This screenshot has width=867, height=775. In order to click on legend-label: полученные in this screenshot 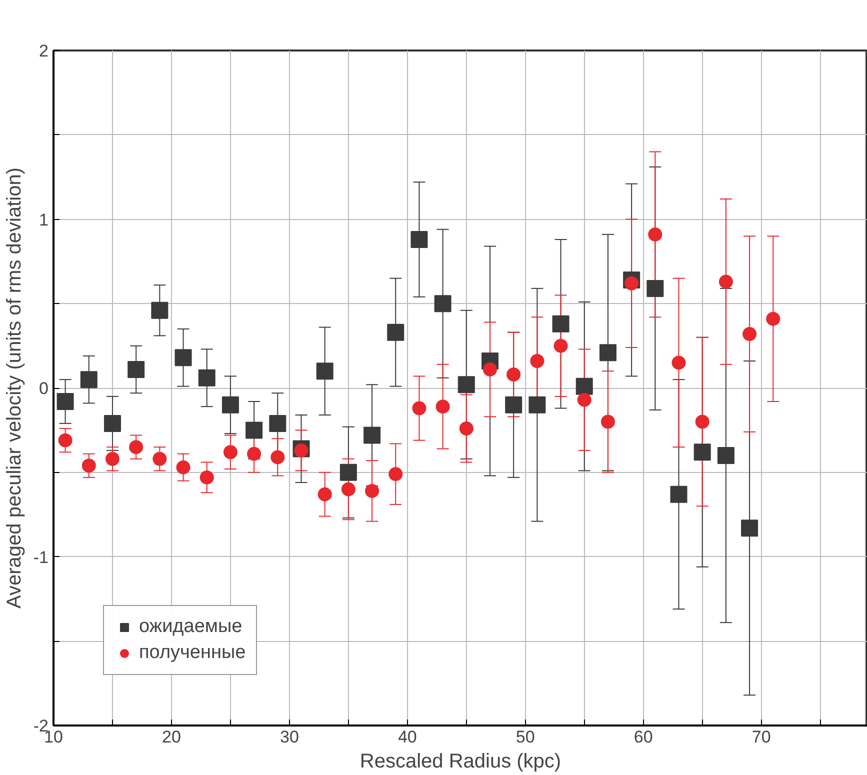, I will do `click(192, 653)`.